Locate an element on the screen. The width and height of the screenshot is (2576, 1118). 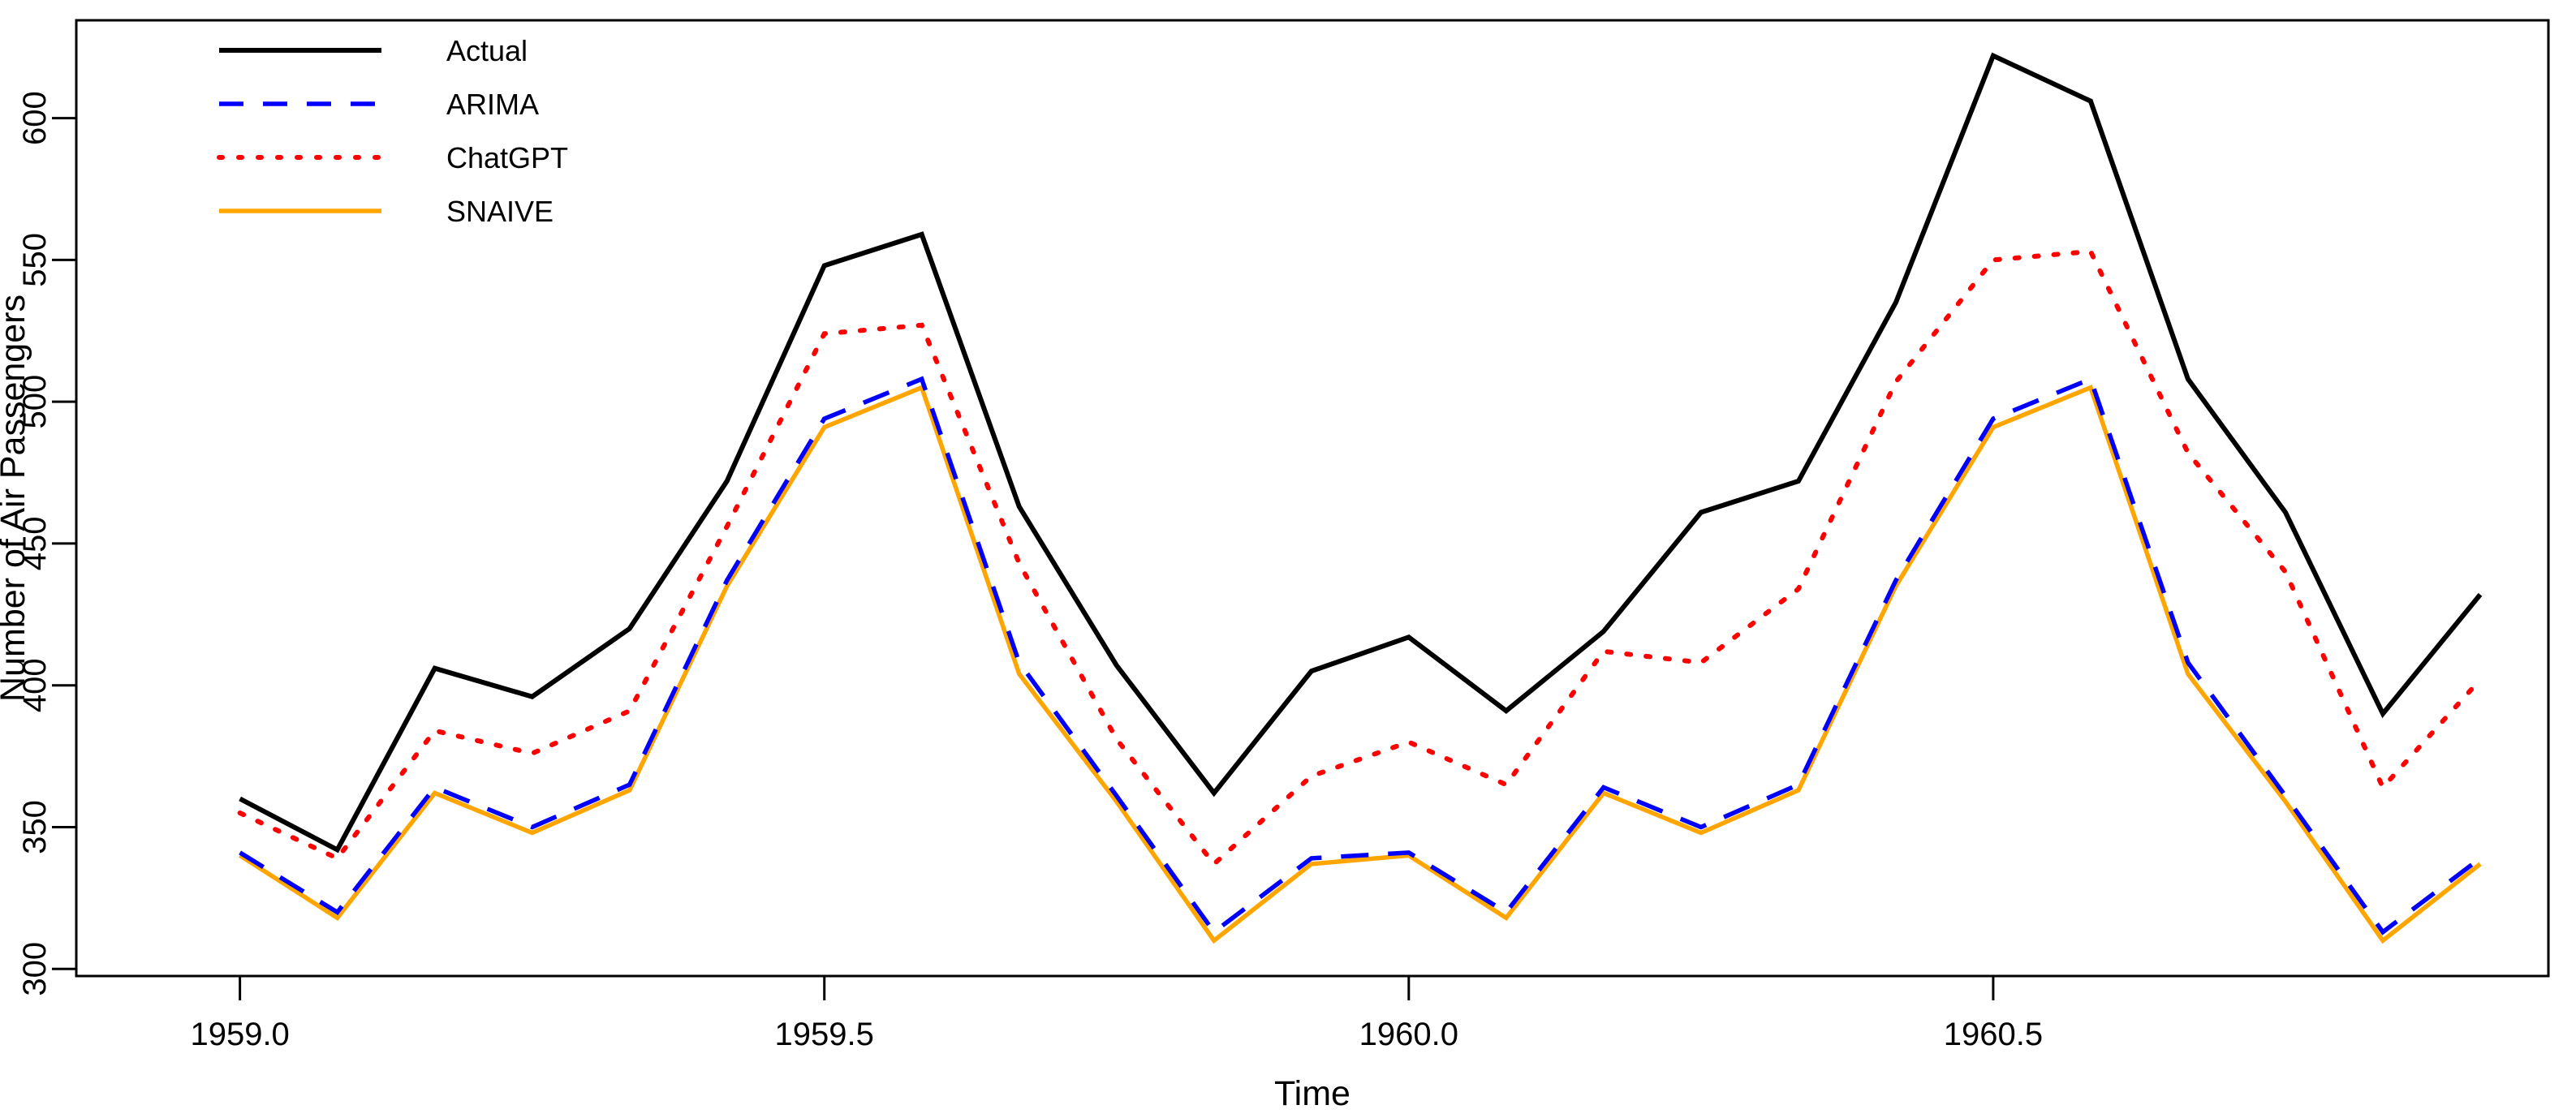
legend-label-actual: Actual is located at coordinates (487, 51).